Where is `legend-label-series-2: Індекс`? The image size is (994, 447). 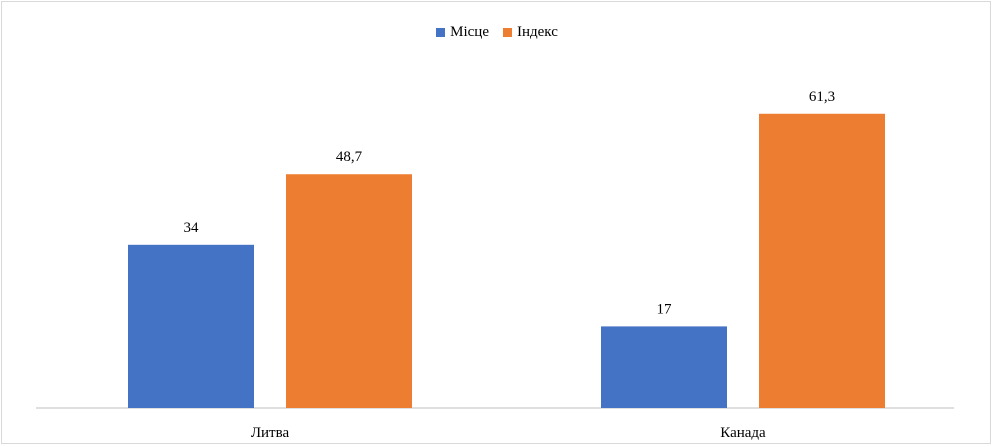
legend-label-series-2: Індекс is located at coordinates (537, 32).